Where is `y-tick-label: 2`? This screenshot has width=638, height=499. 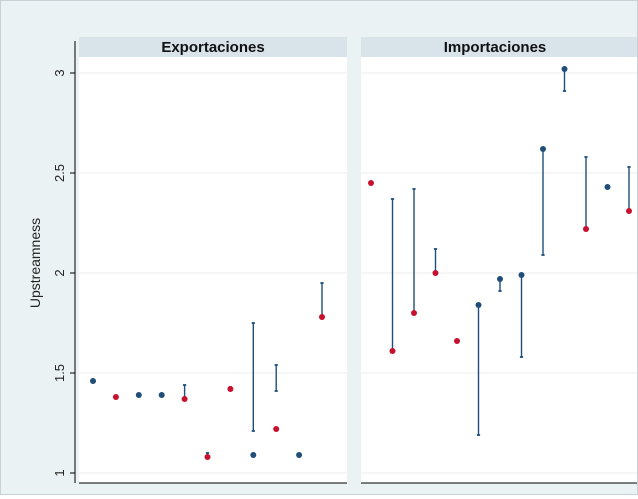 y-tick-label: 2 is located at coordinates (59, 272).